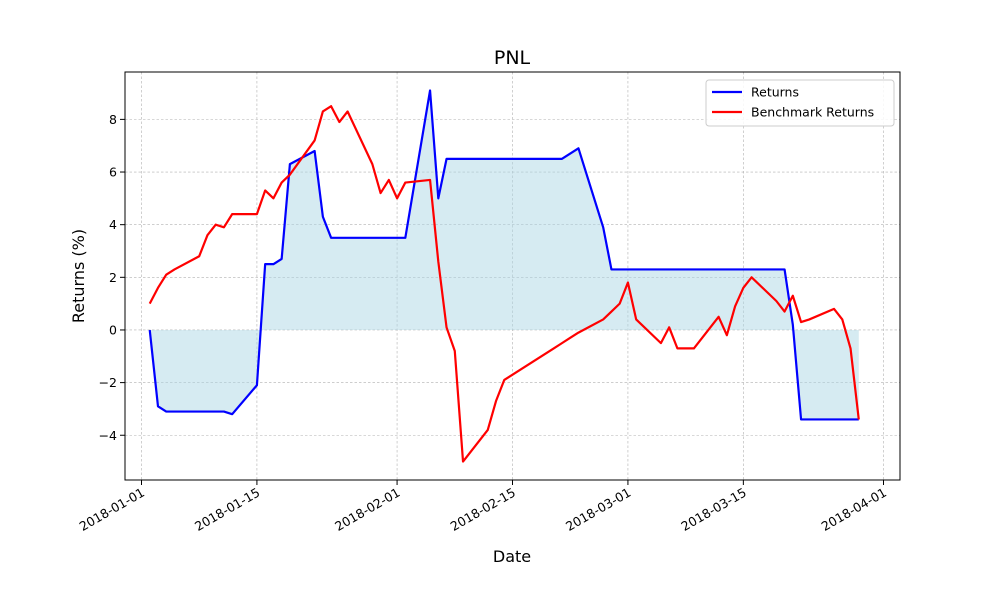 Image resolution: width=1000 pixels, height=600 pixels. I want to click on x-tick-label: 2018-02-01, so click(367, 509).